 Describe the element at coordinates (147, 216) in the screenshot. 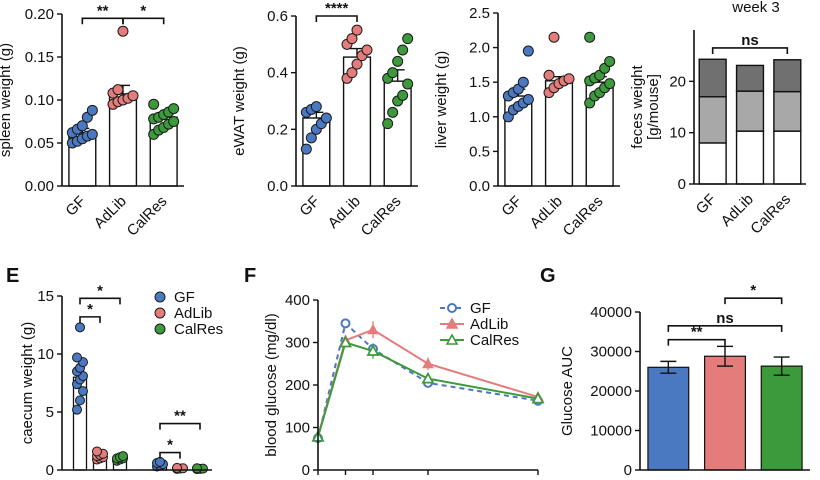

I see `x-tick-label: CalRes` at that location.